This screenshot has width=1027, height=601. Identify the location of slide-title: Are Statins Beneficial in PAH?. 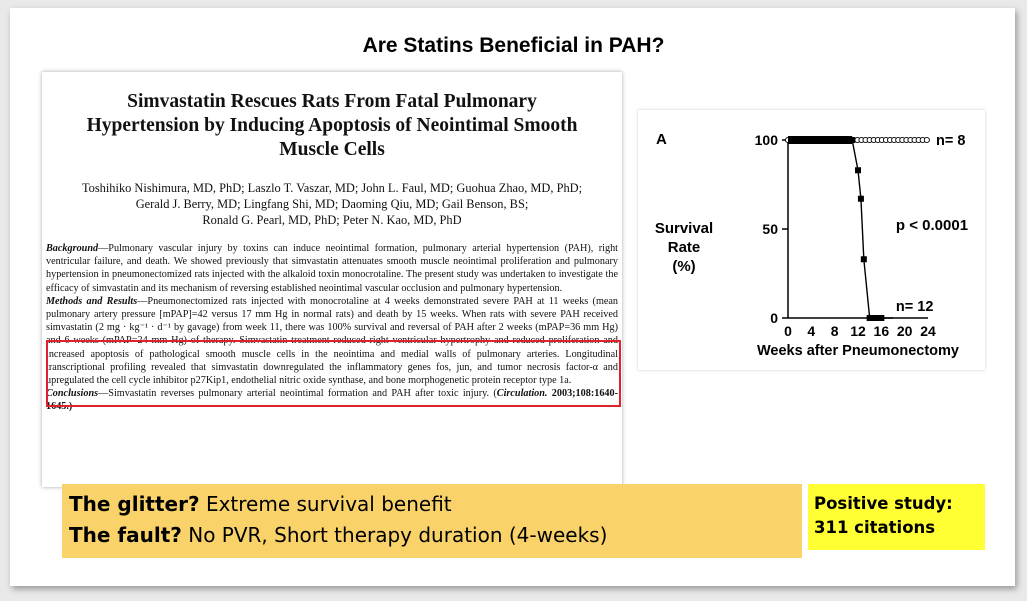
(513, 45).